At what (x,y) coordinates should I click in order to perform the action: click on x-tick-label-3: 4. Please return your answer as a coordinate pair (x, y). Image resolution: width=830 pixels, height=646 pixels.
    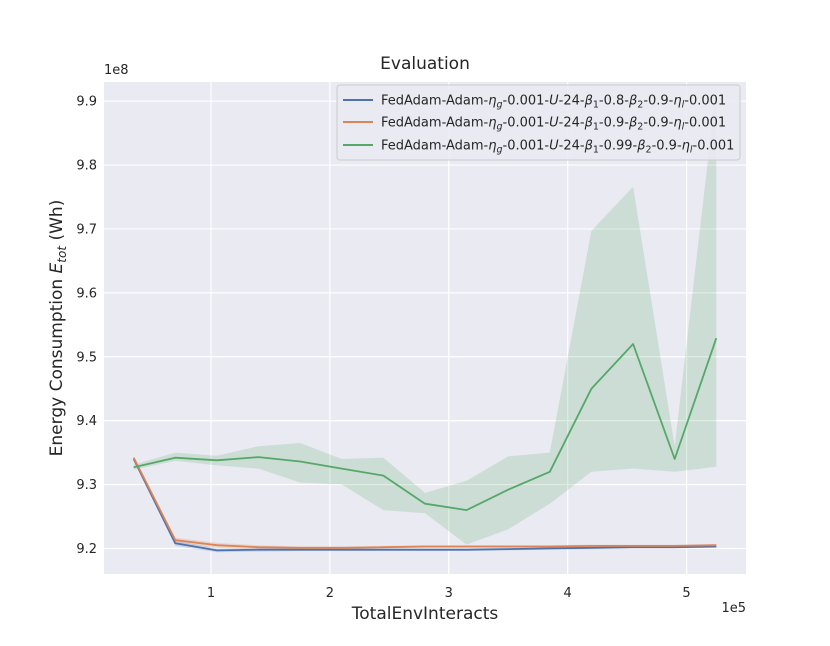
    Looking at the image, I should click on (568, 593).